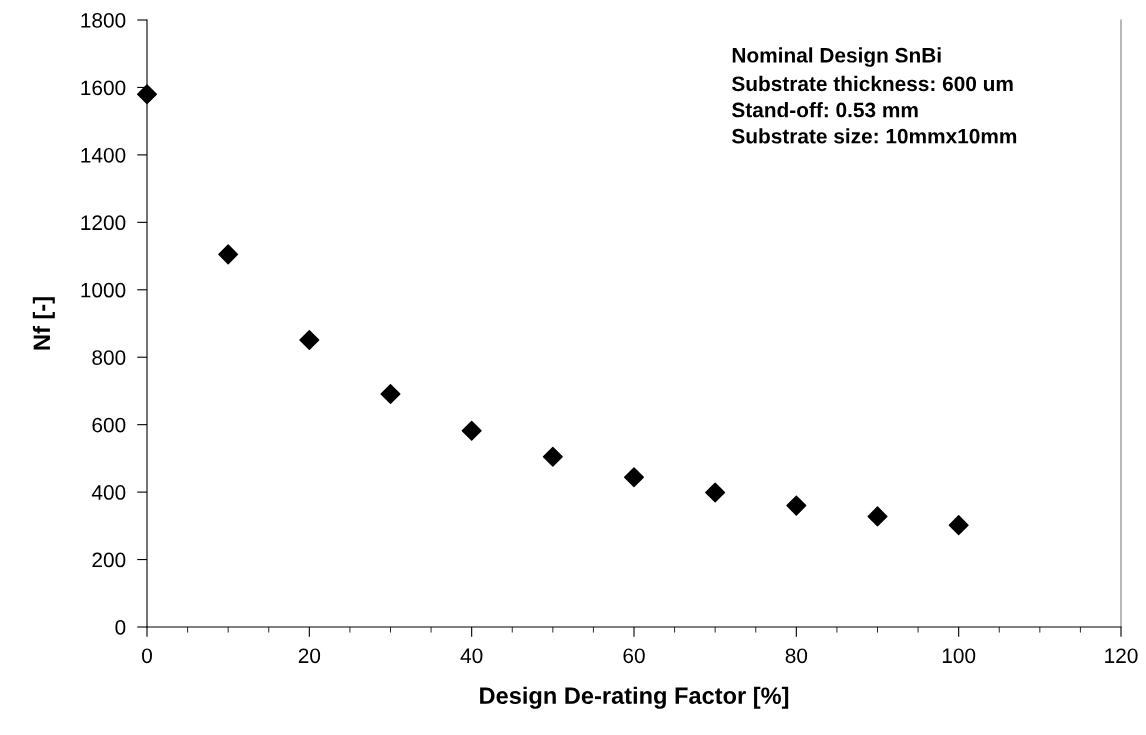  I want to click on y-tick-label: 1200, so click(103, 223).